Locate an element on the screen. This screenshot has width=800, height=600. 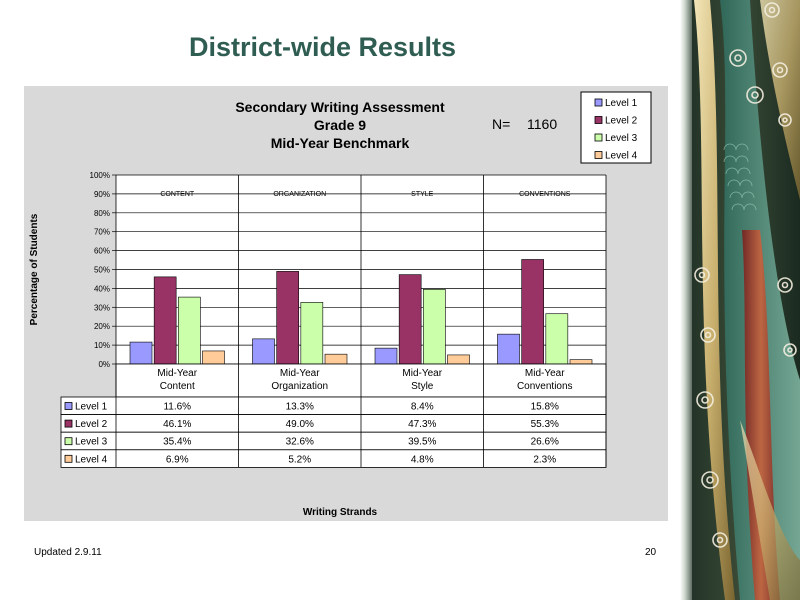
y-tick-label: 0% is located at coordinates (104, 364).